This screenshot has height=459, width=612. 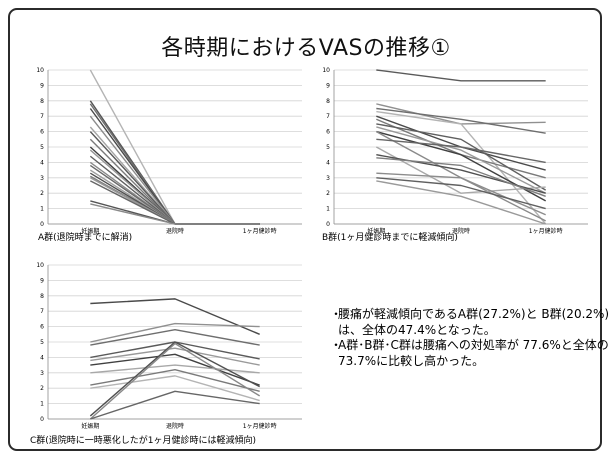 I want to click on chart-caption-group-a: A群(退院時までに解消), so click(x=85, y=238).